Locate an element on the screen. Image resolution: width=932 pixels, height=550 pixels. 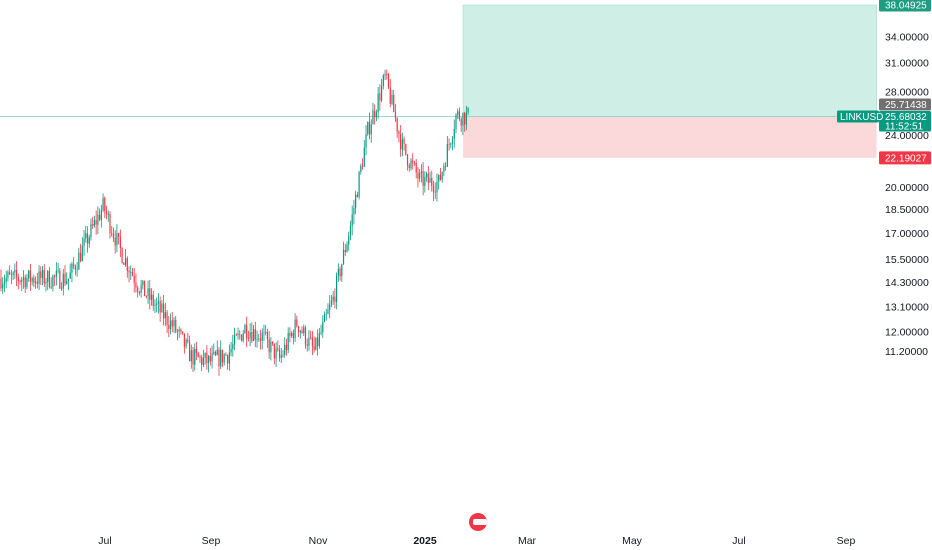
symbol-tag-label: LINKUSD is located at coordinates (861, 117).